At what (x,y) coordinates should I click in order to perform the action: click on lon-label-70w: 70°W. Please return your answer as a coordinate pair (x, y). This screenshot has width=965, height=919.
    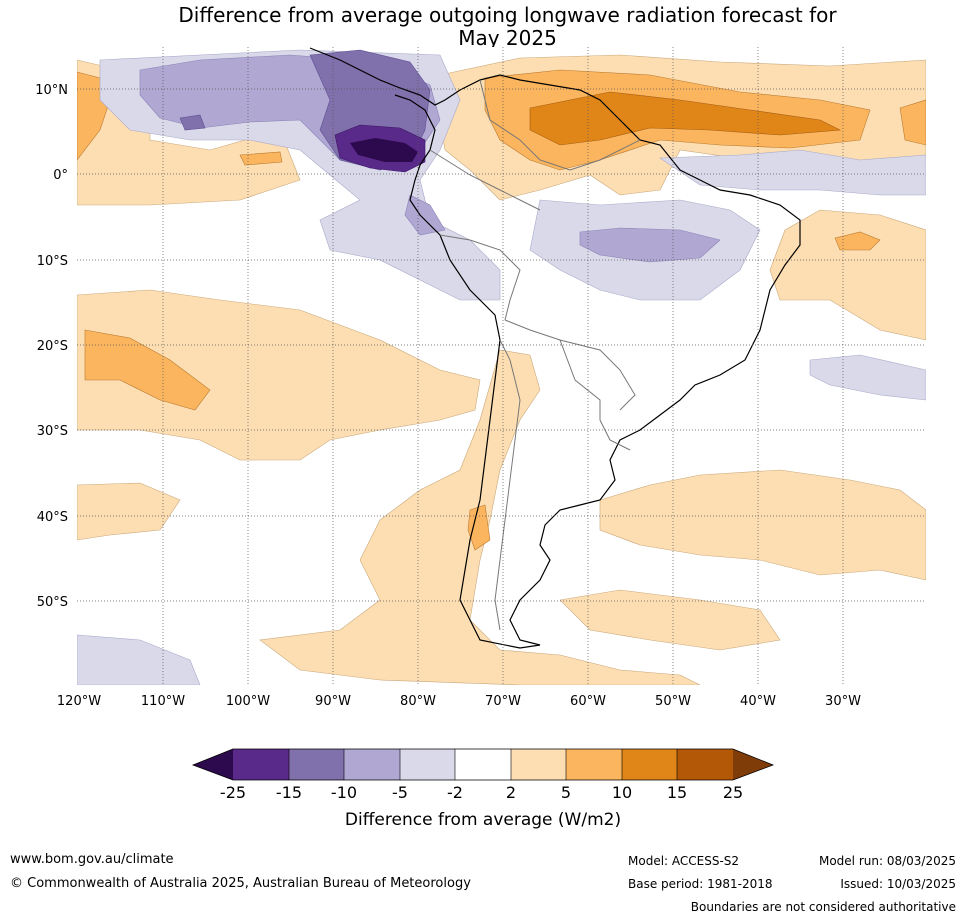
    Looking at the image, I should click on (503, 701).